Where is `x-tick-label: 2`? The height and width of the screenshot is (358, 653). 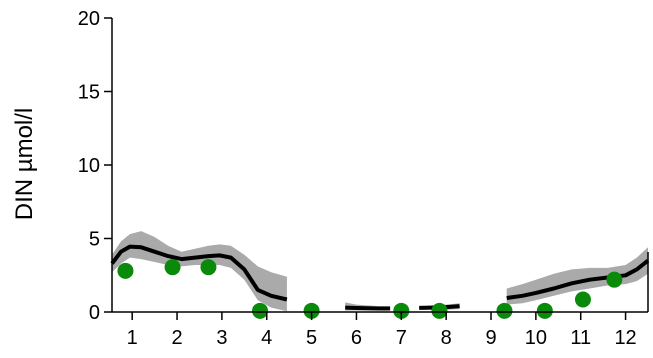
x-tick-label: 2 is located at coordinates (176, 338).